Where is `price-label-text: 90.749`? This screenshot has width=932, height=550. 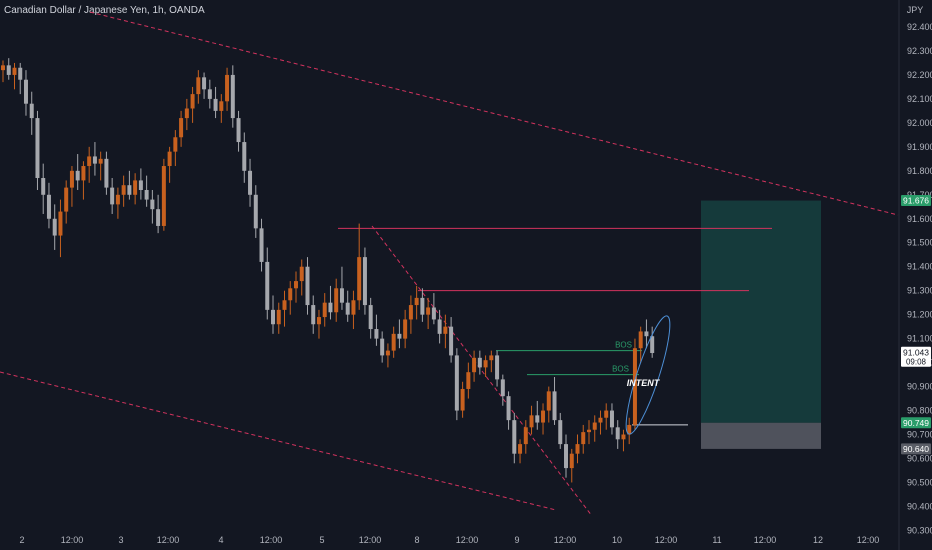 price-label-text: 90.749 is located at coordinates (916, 423).